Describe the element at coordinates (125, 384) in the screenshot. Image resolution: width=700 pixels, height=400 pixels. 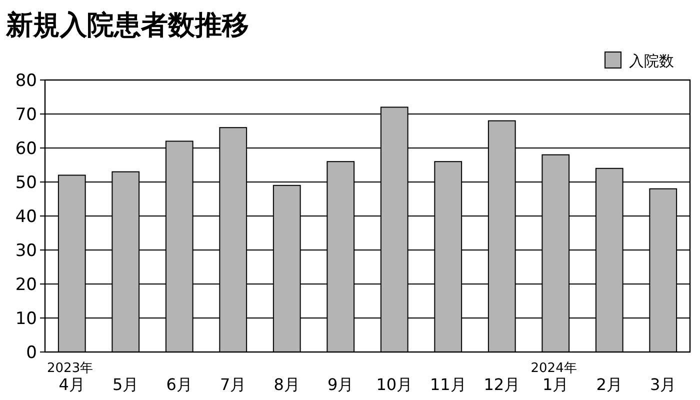
I see `x-tick-label: 5月` at that location.